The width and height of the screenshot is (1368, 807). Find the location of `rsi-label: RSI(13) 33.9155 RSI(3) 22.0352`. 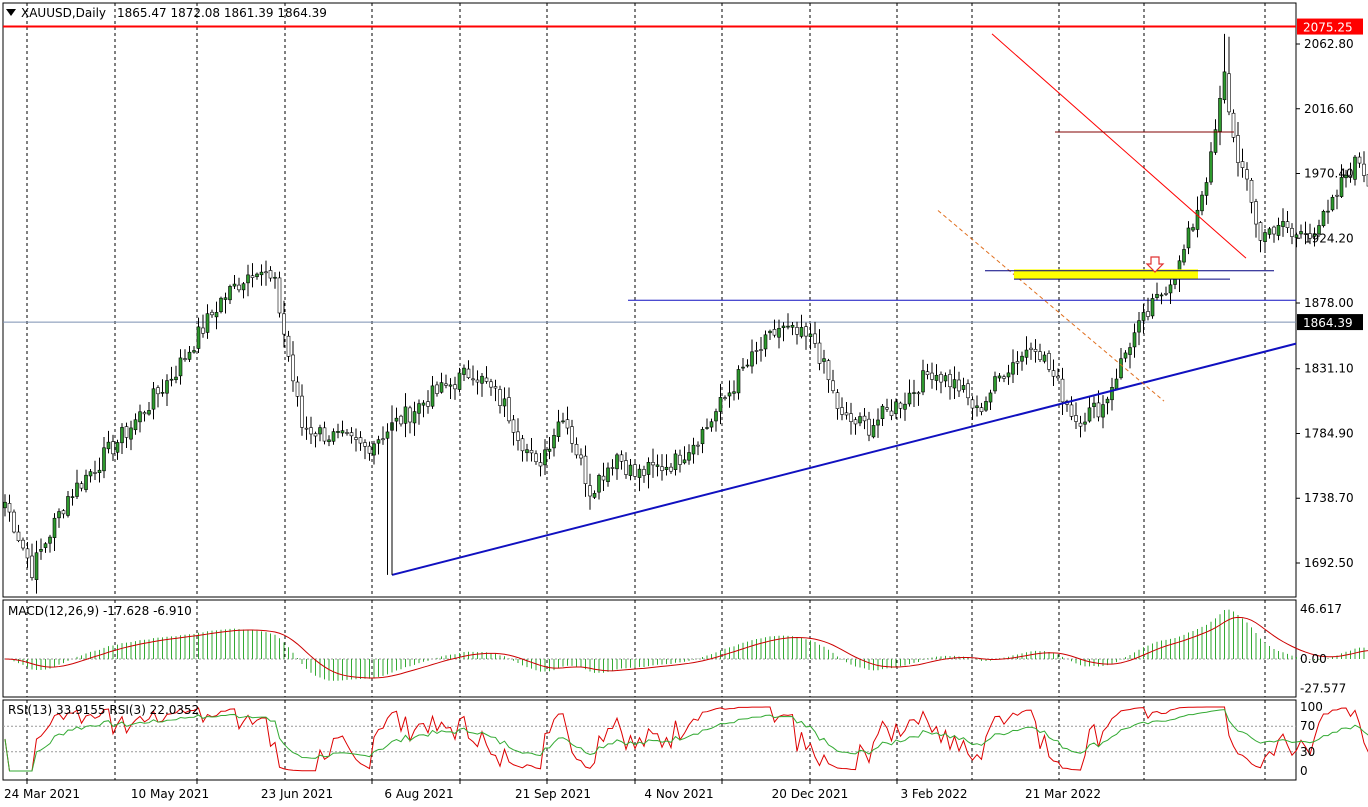

rsi-label: RSI(13) 33.9155 RSI(3) 22.0352 is located at coordinates (103, 710).